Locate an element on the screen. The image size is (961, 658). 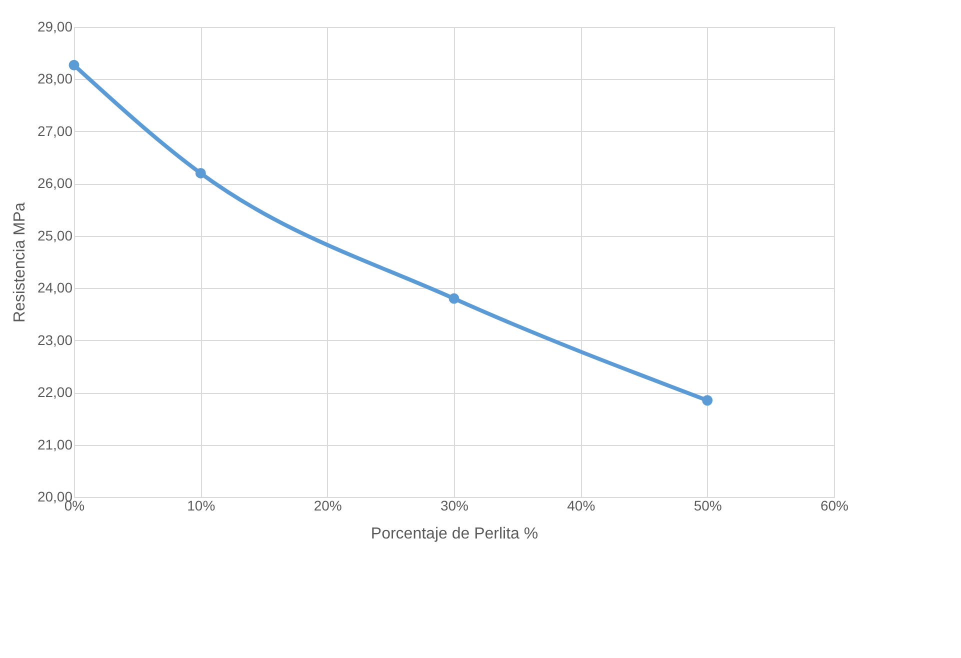
y-tick-label: 28,00 is located at coordinates (55, 78).